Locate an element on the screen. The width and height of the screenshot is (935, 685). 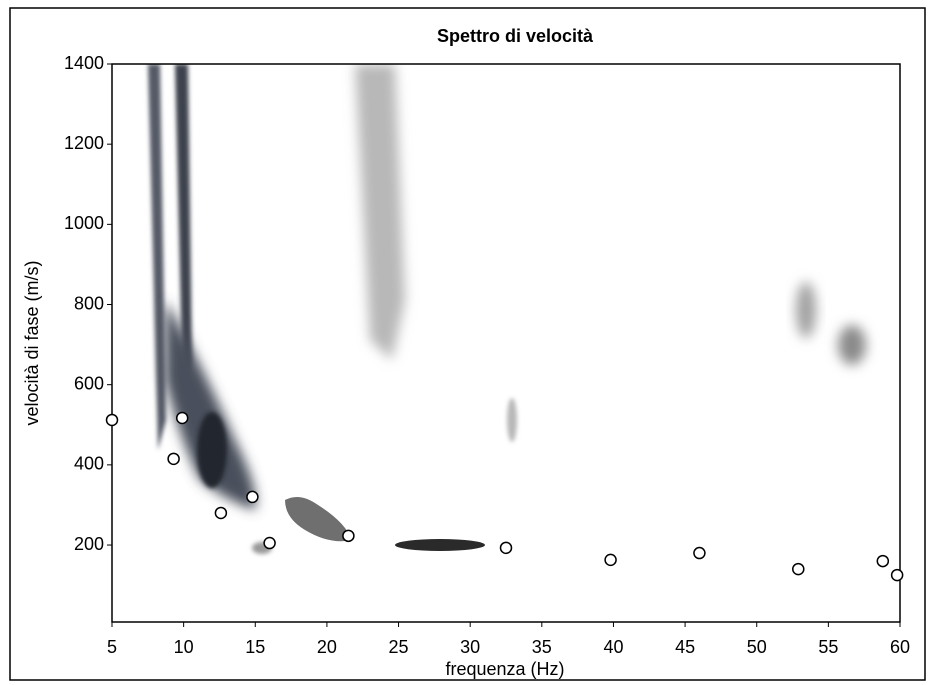
x-tick-label: 30 is located at coordinates (470, 647).